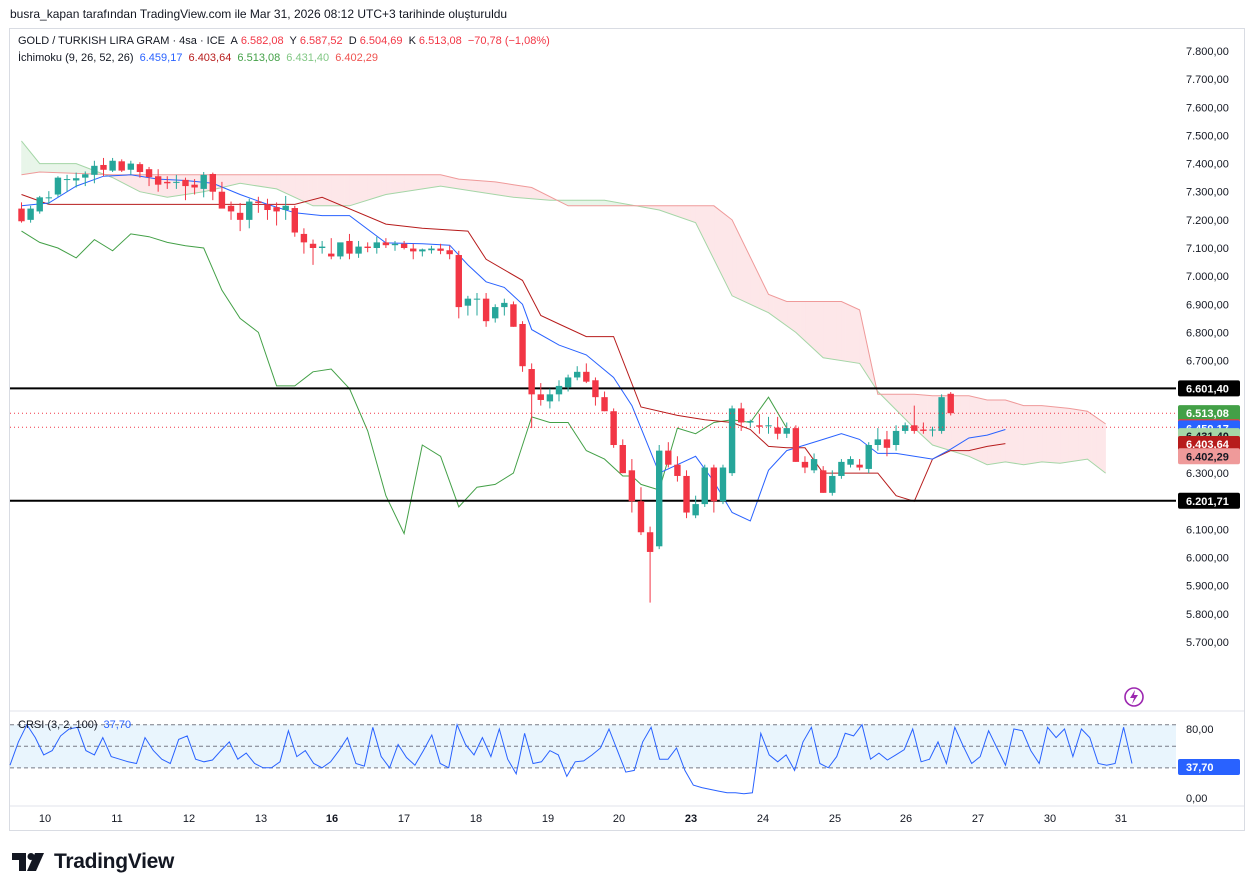 The image size is (1254, 893). What do you see at coordinates (76, 58) in the screenshot?
I see `ichimoku-label: İchimoku (9, 26, 52, 26)` at bounding box center [76, 58].